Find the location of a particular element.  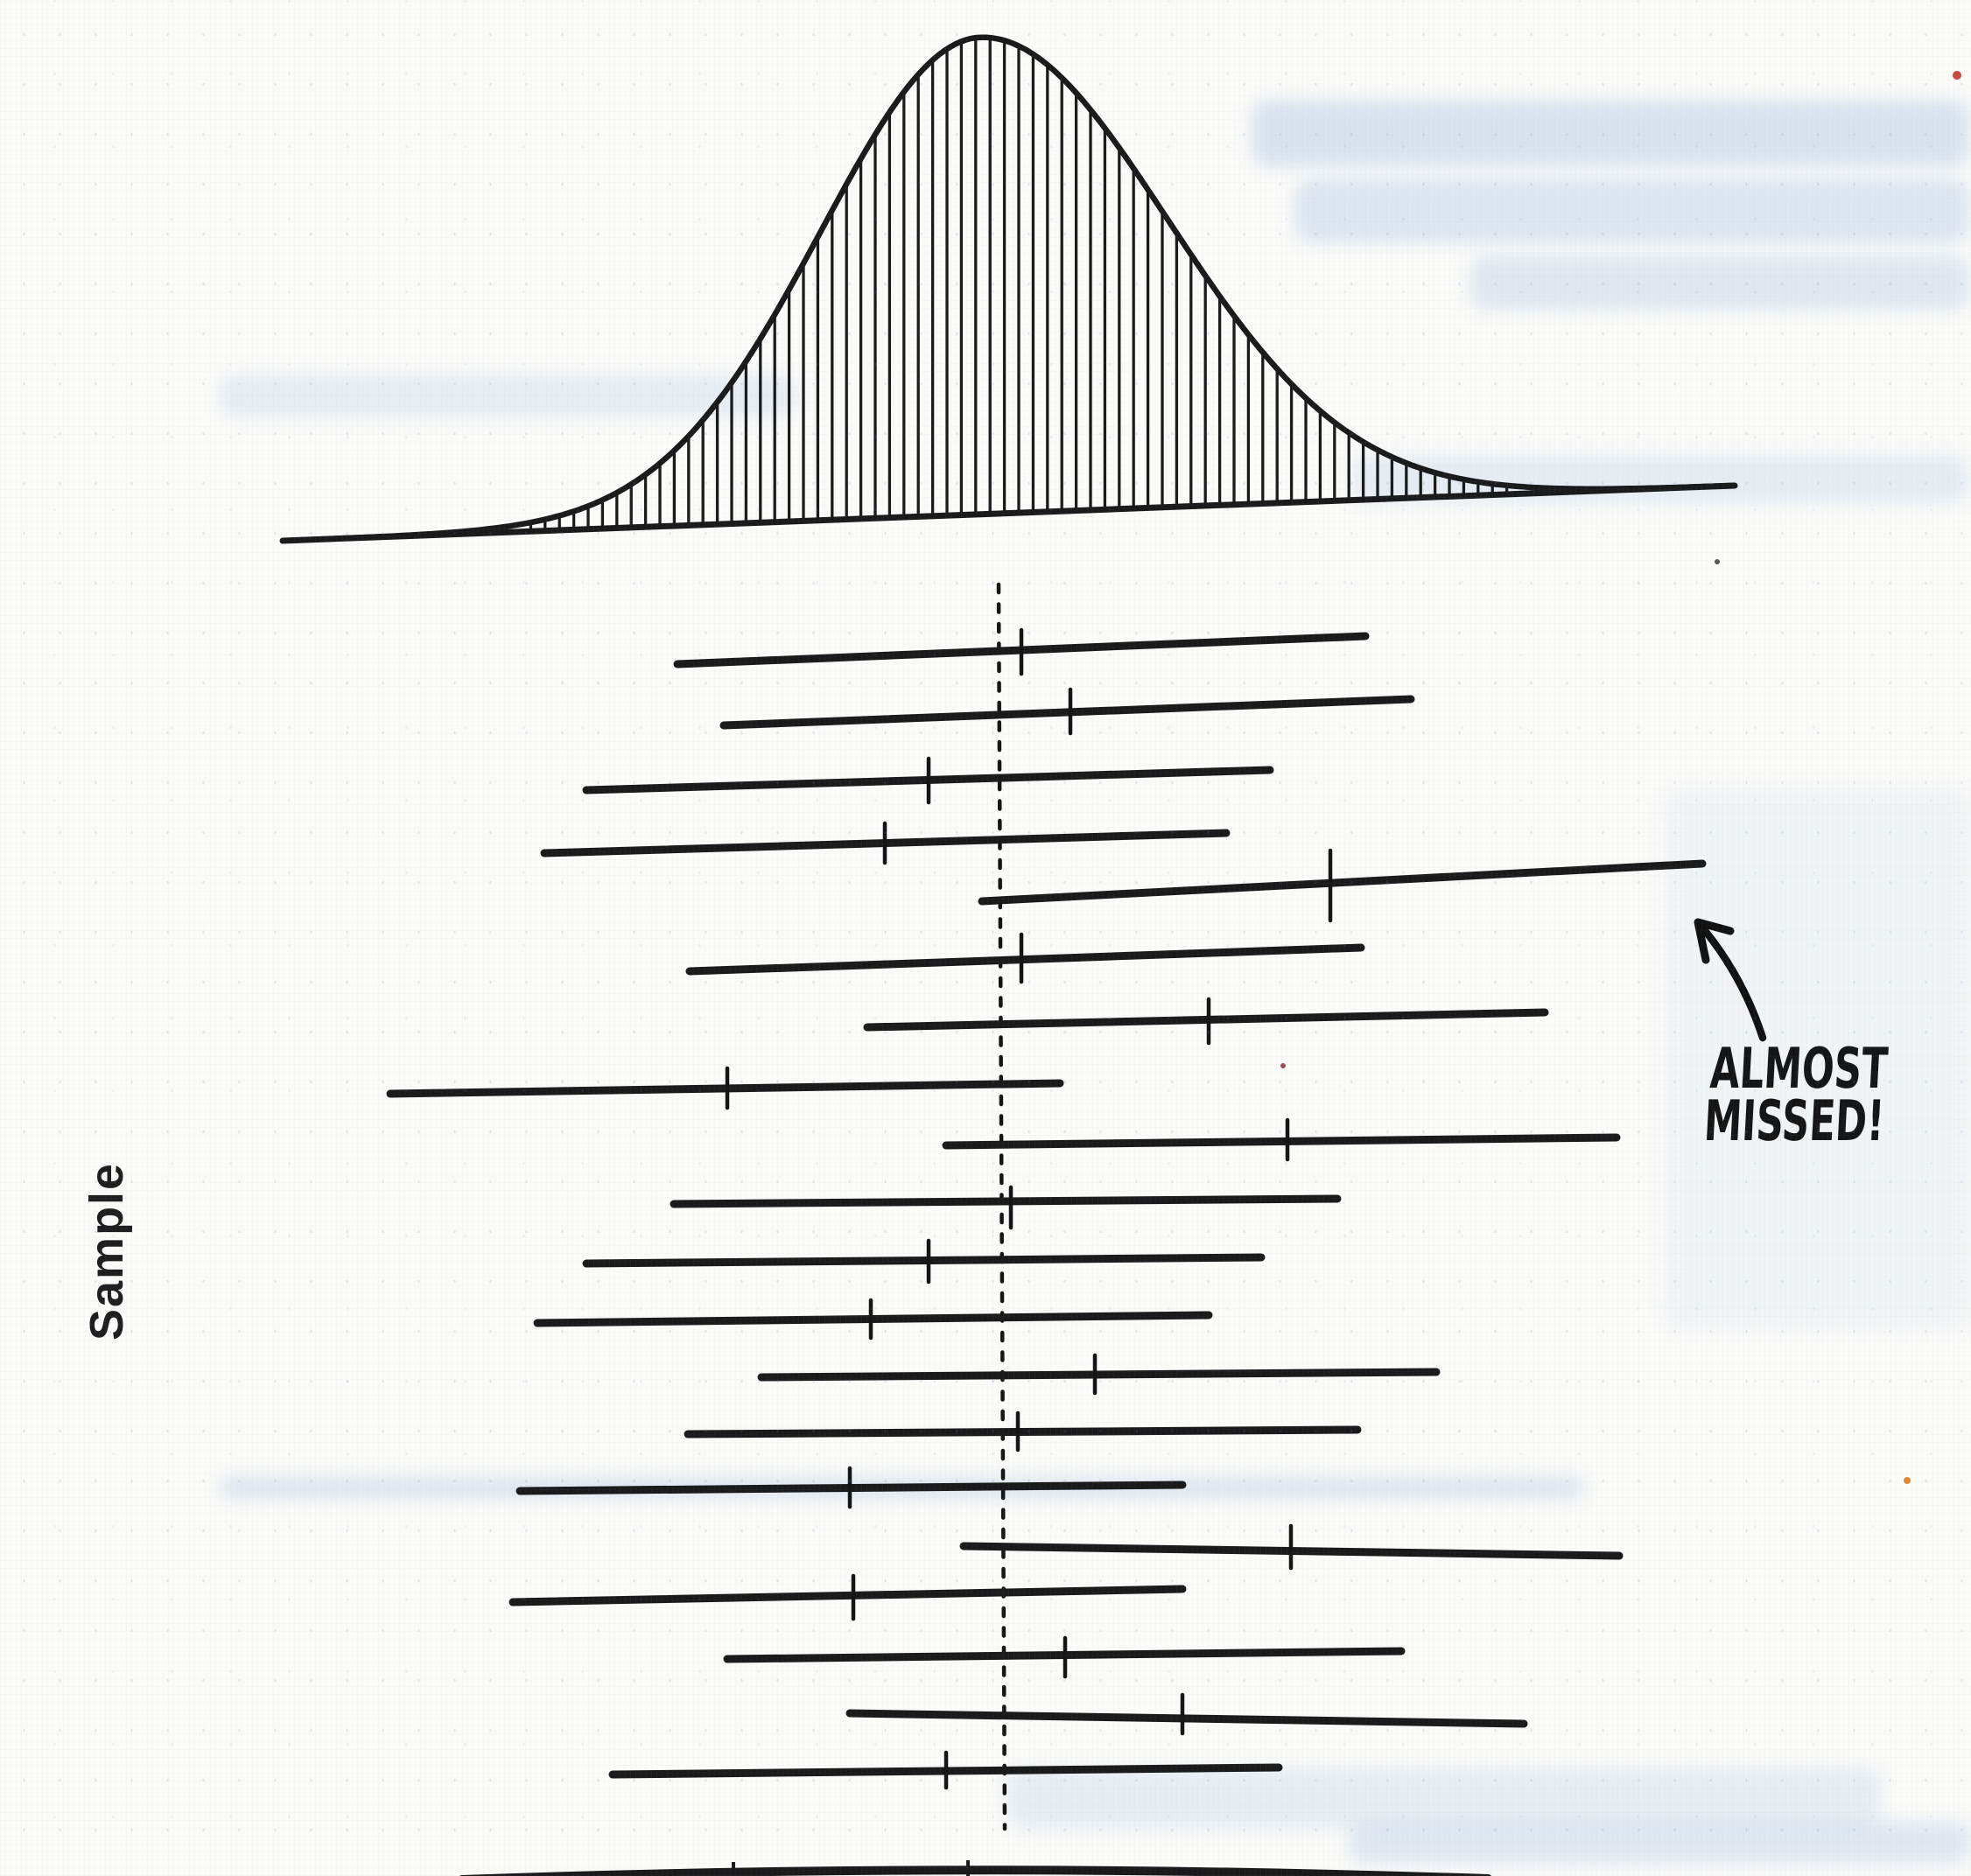

sample-interval-row-almost-missed is located at coordinates (1342, 885).